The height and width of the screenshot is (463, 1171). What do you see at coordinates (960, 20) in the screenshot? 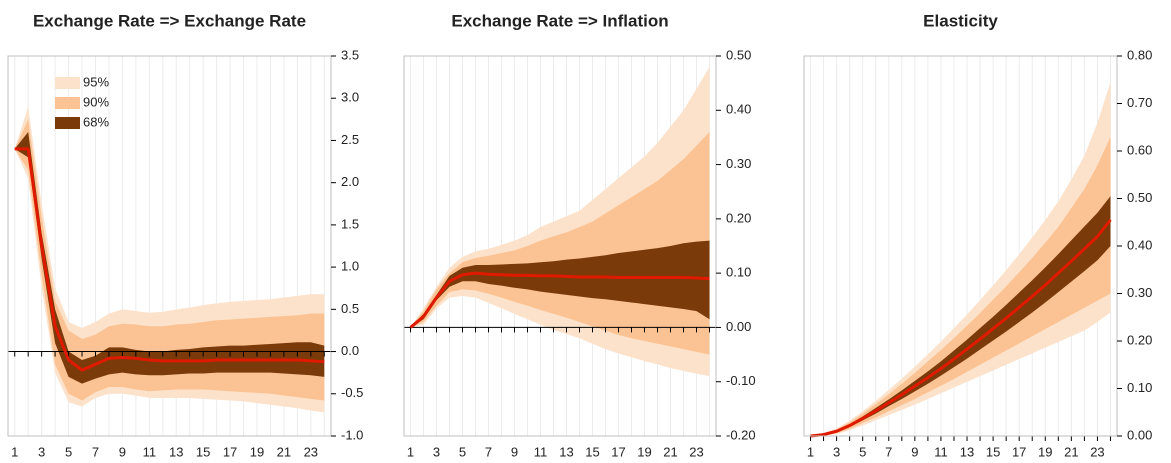
I see `chart-title: Elasticity` at bounding box center [960, 20].